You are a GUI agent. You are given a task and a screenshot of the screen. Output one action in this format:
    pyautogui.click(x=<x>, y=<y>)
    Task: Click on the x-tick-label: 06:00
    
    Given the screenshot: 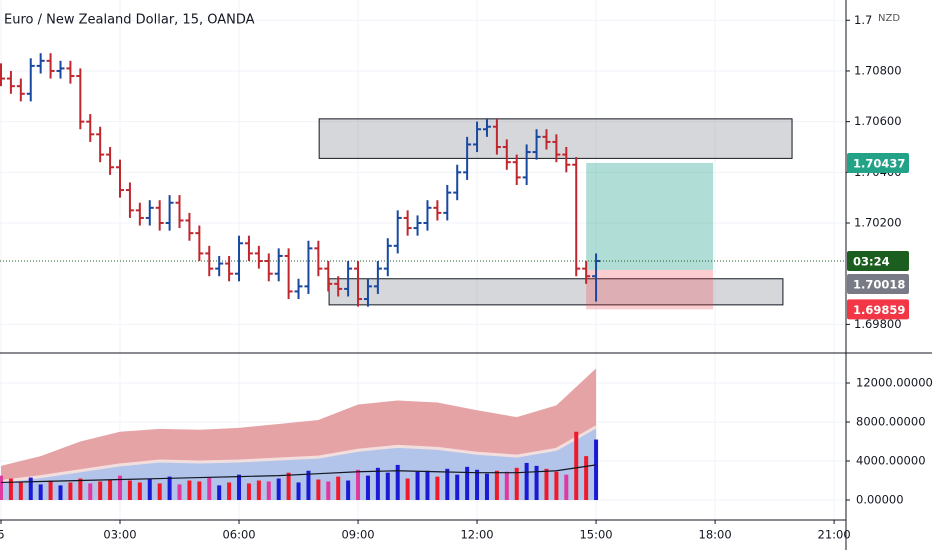 What is the action you would take?
    pyautogui.click(x=238, y=535)
    